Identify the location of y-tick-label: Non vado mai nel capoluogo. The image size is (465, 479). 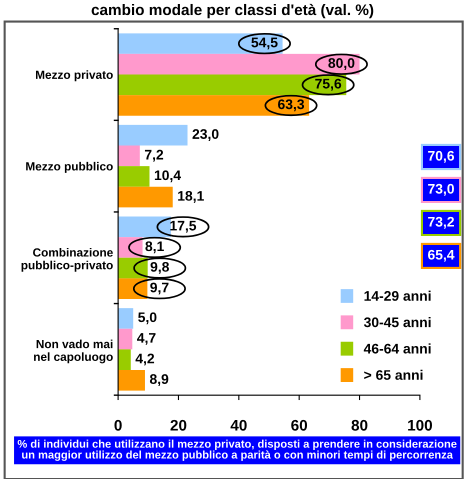
(73, 352).